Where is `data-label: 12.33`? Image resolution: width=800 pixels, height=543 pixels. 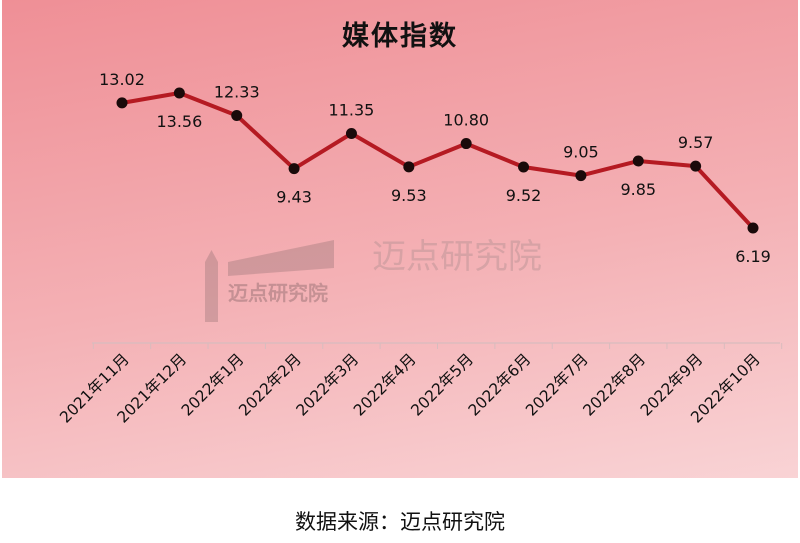 data-label: 12.33 is located at coordinates (237, 92).